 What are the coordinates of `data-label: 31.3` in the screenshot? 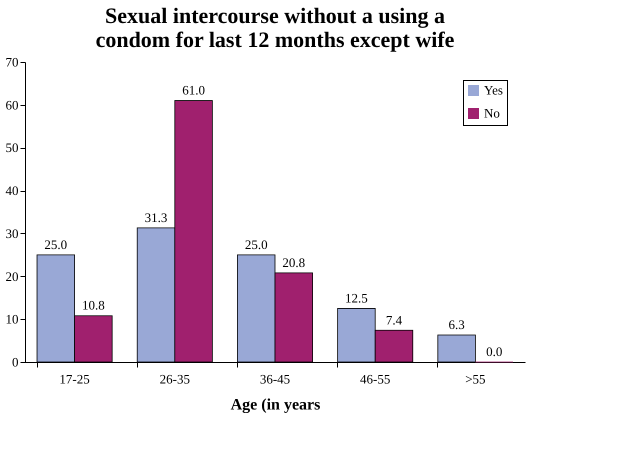 It's located at (156, 217).